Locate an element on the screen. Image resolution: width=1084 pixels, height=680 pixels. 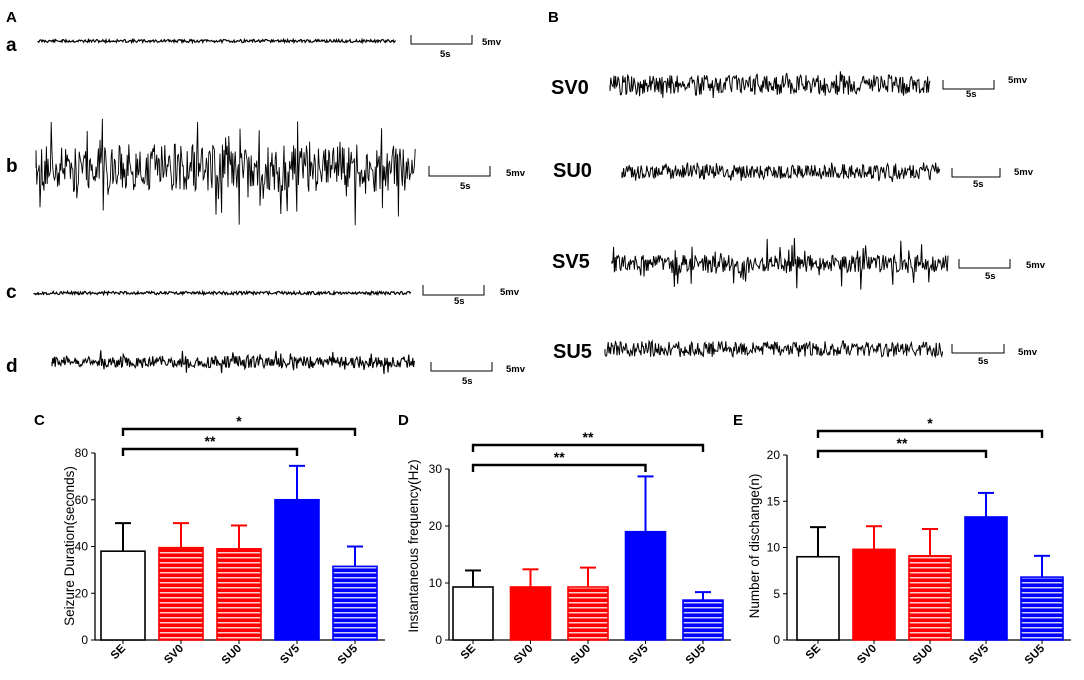
trace-b-group: b 5s 5mv is located at coordinates (266, 172).